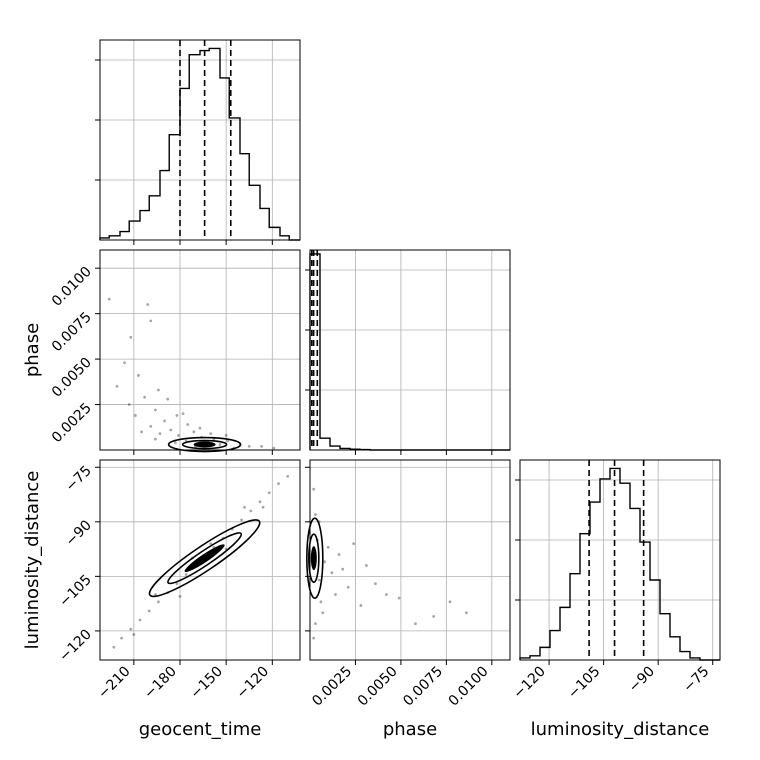 The height and width of the screenshot is (760, 760). I want to click on x-tick-label: −210, so click(114, 683).